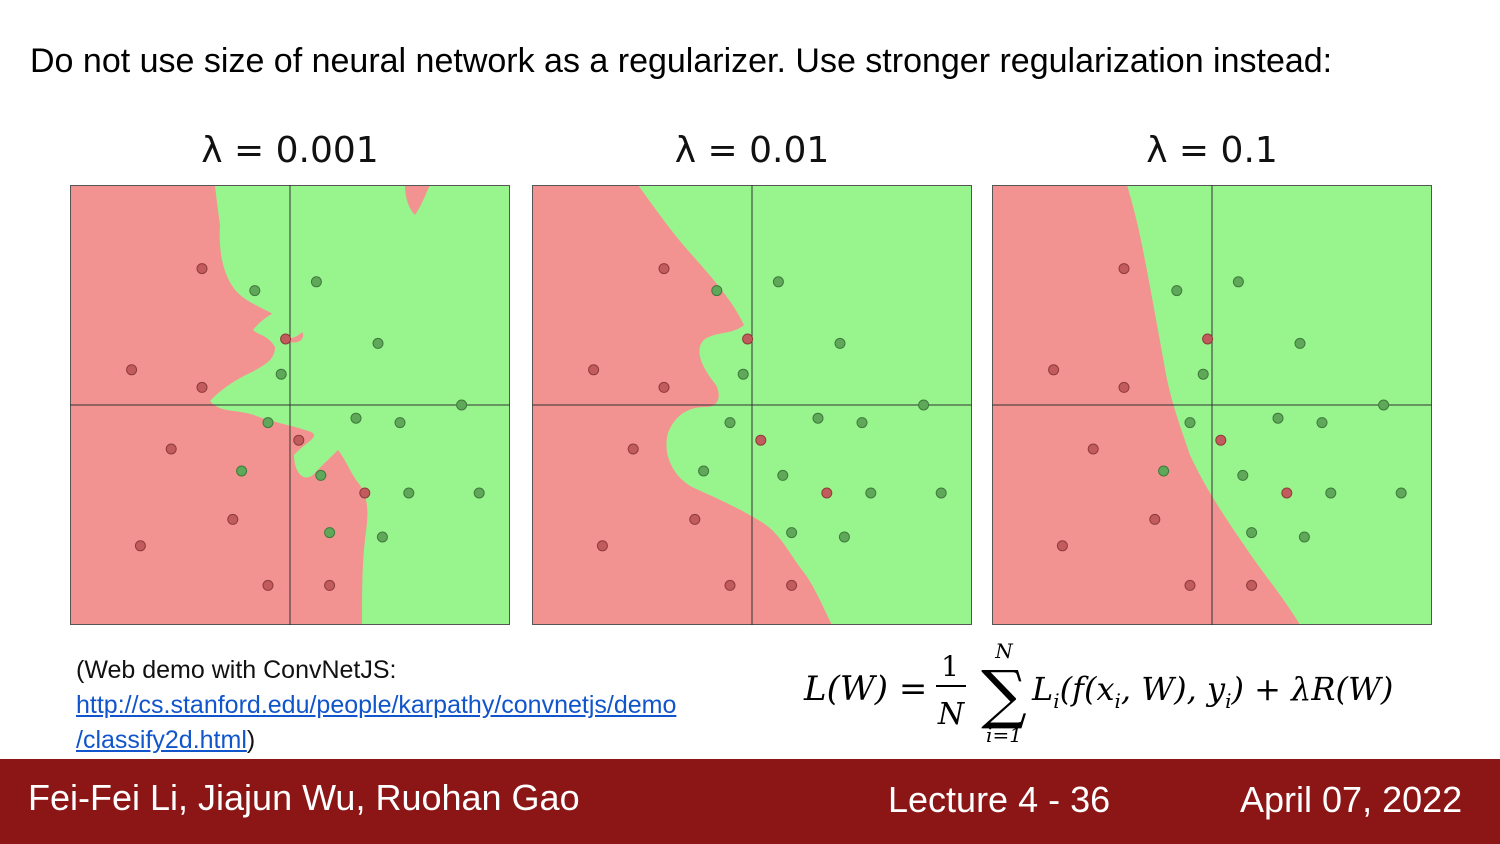 The image size is (1500, 844). What do you see at coordinates (1212, 150) in the screenshot?
I see `panel-title: λ = 0.1` at bounding box center [1212, 150].